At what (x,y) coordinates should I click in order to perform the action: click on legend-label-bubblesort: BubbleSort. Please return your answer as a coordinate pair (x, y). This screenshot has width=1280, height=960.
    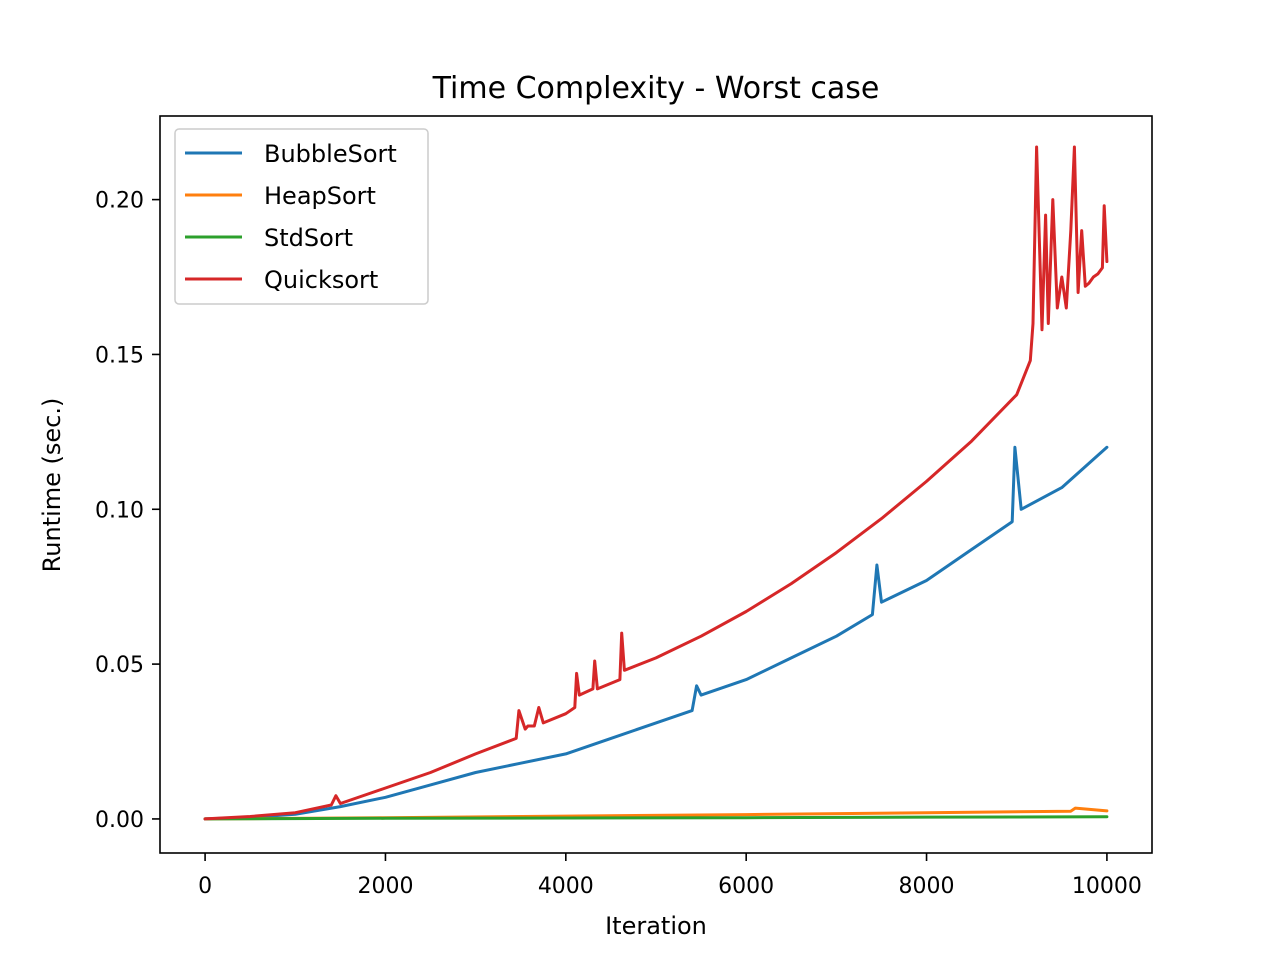
    Looking at the image, I should click on (330, 154).